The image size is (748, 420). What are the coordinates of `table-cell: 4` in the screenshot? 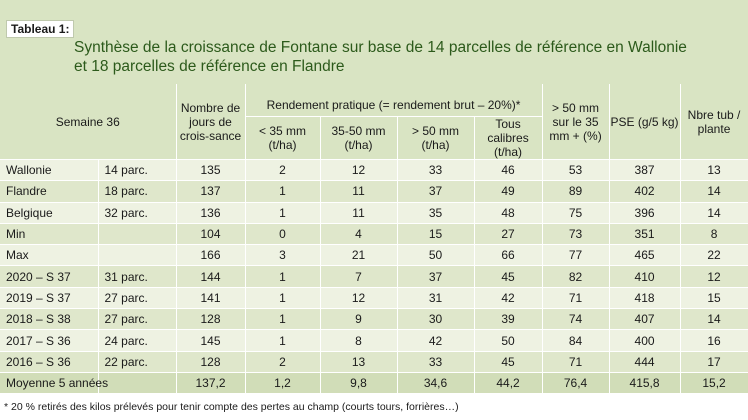 It's located at (359, 233).